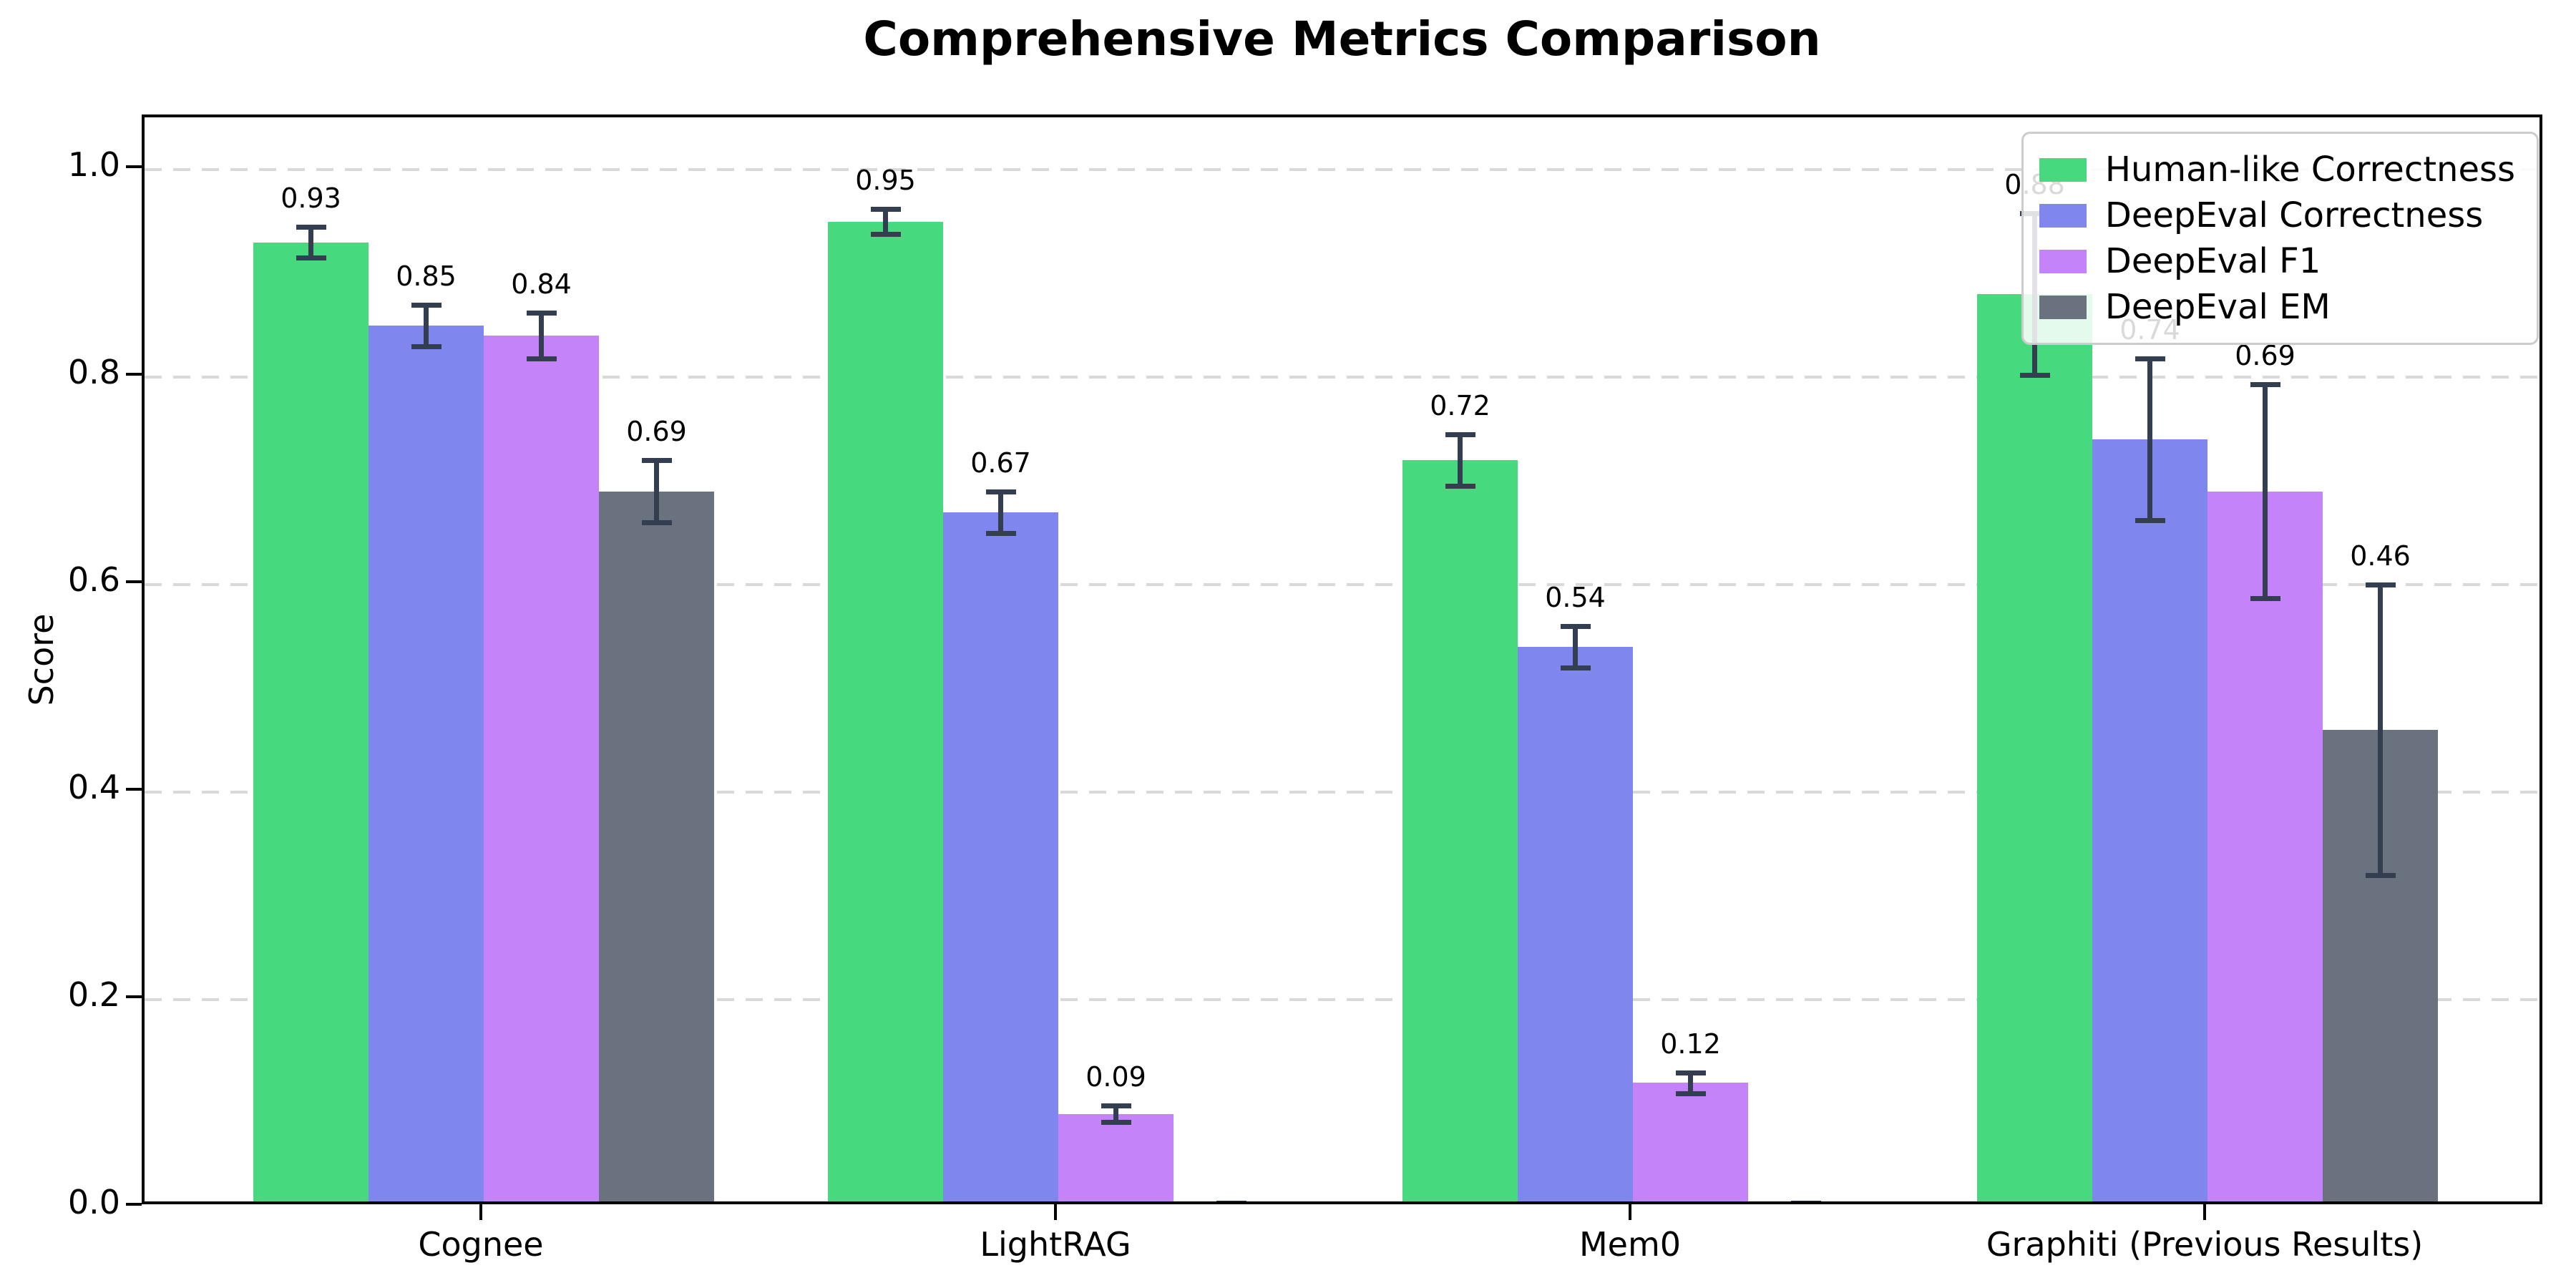 Image resolution: width=2576 pixels, height=1288 pixels. I want to click on bar-value-label: 0.67, so click(1000, 463).